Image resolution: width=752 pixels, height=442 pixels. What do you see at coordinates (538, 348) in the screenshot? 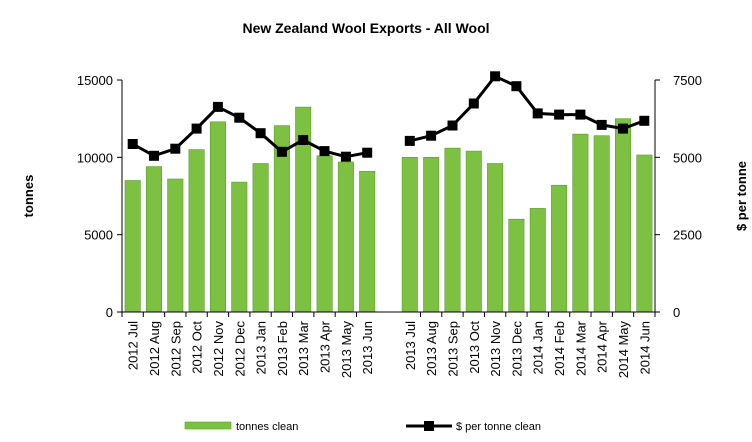
I see `x-tick-label-18: 2014 Jan` at bounding box center [538, 348].